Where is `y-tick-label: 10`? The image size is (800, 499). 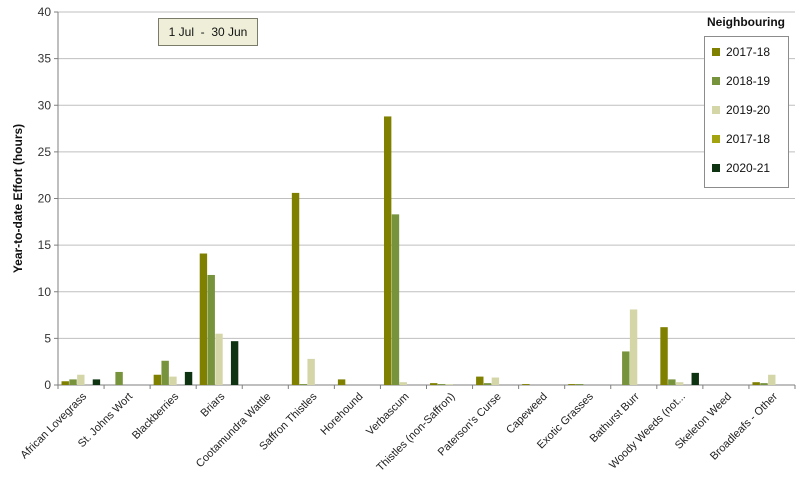
y-tick-label: 10 is located at coordinates (45, 292).